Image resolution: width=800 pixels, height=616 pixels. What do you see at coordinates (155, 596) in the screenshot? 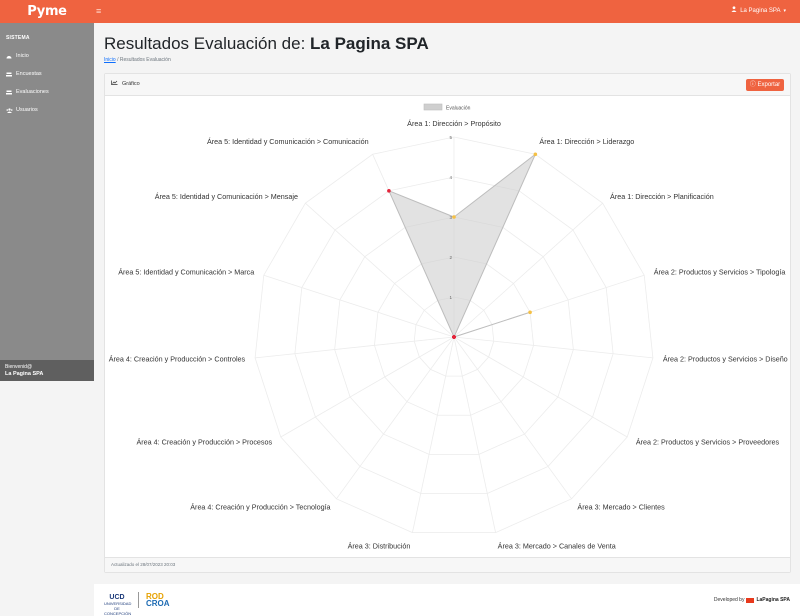
I see `cr-logo-top: ROD` at bounding box center [155, 596].